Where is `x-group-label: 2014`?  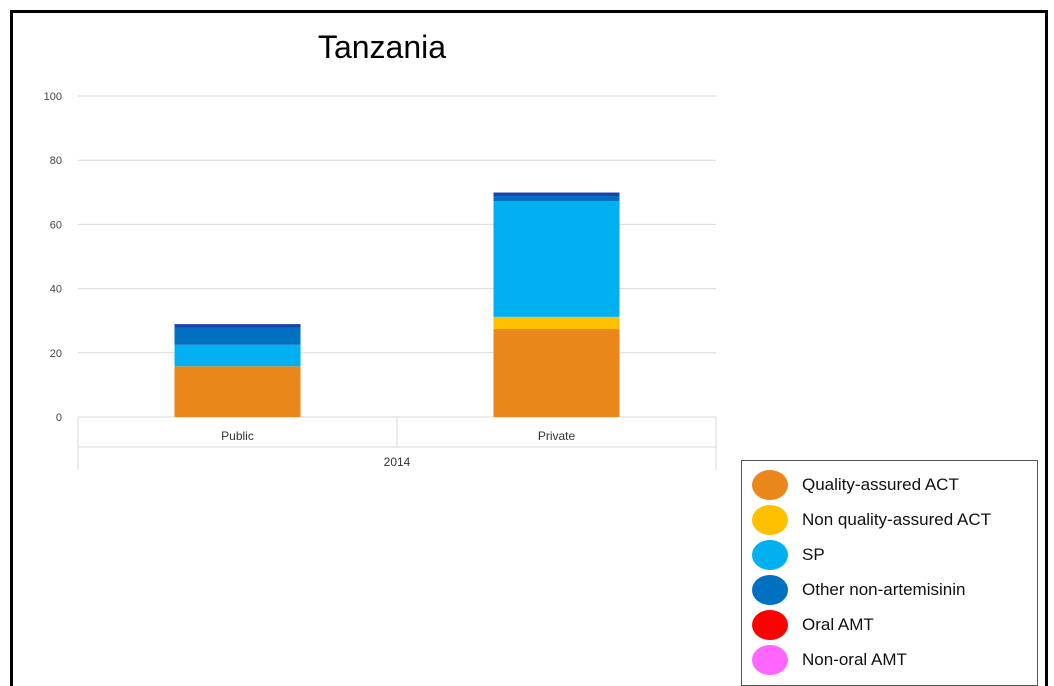
x-group-label: 2014 is located at coordinates (397, 462).